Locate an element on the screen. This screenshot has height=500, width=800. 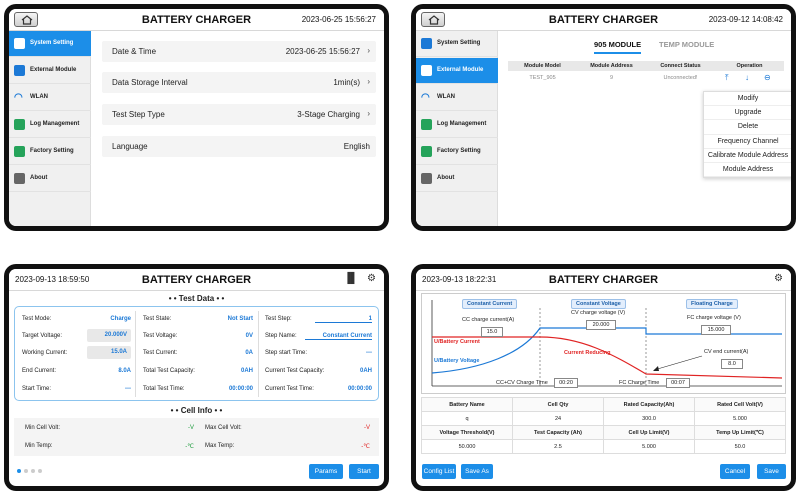
wifi-icon: ◠ is located at coordinates (425, 97).